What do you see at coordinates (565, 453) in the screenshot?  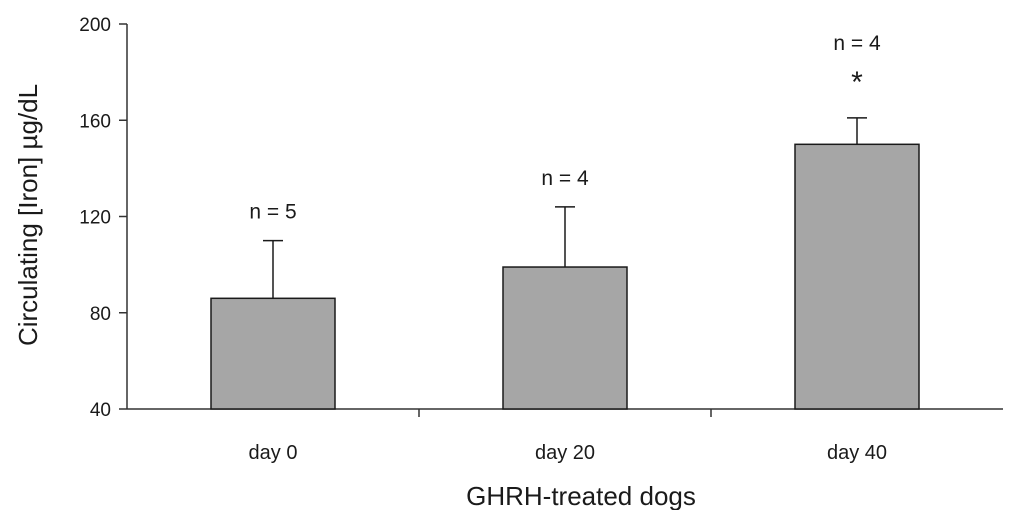 I see `x-category-label: day 20` at bounding box center [565, 453].